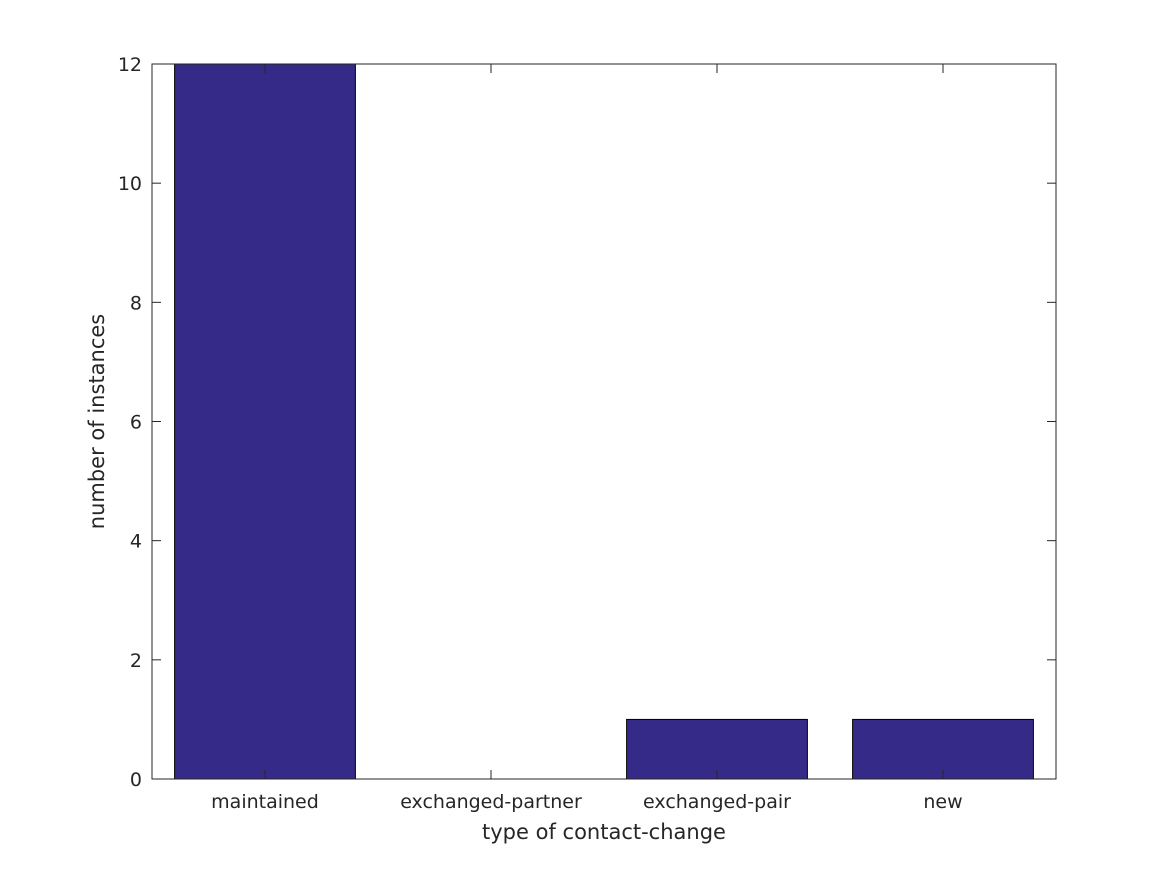  Describe the element at coordinates (942, 802) in the screenshot. I see `x-tick-label: new` at that location.